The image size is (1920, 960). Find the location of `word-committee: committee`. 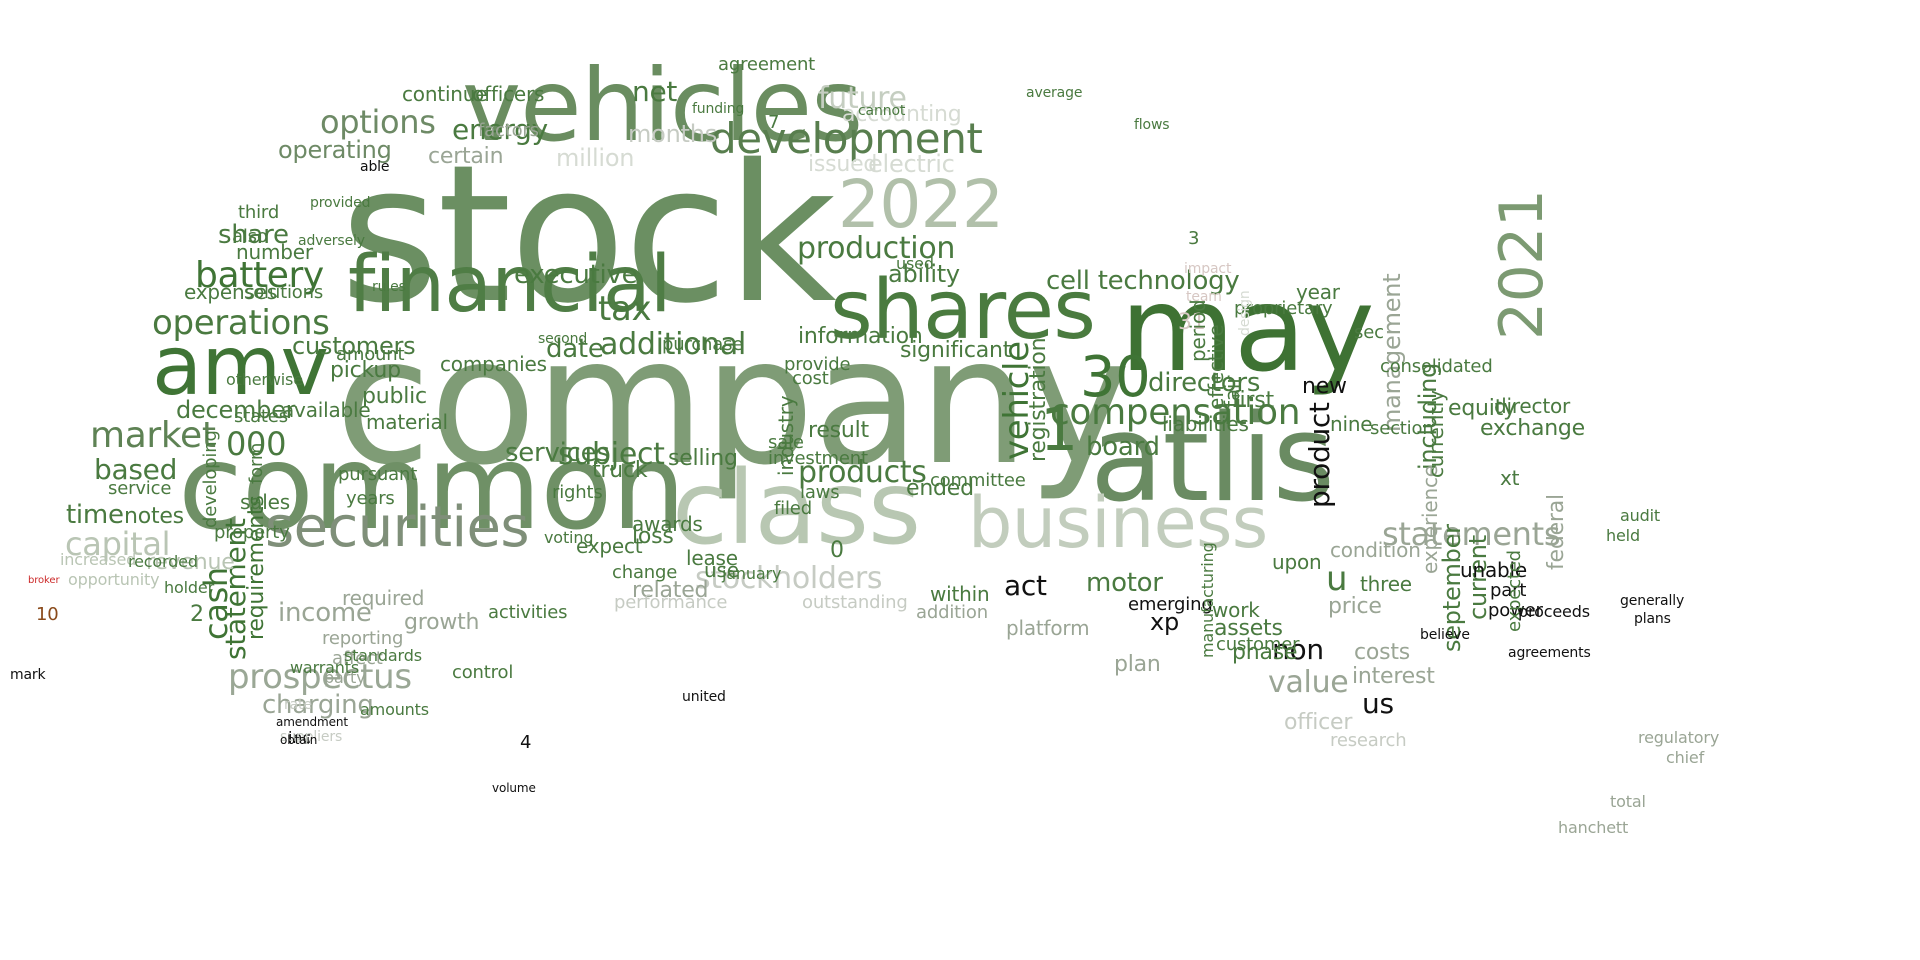

word-committee: committee is located at coordinates (978, 480).